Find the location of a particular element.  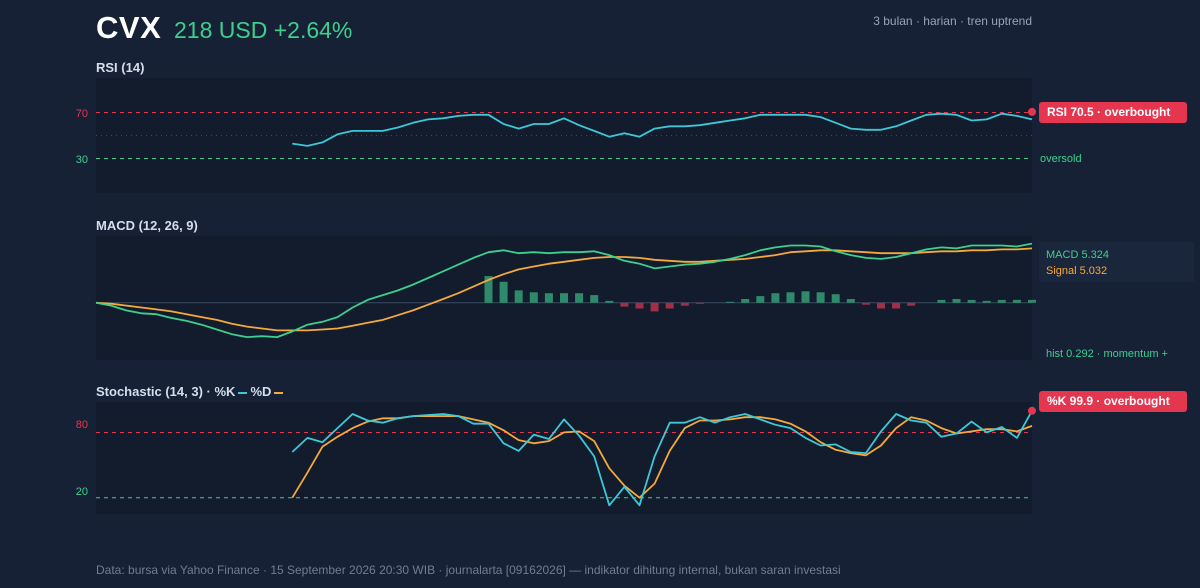

macd-hist-label: hist 0.292 · momentum + is located at coordinates (1107, 354).